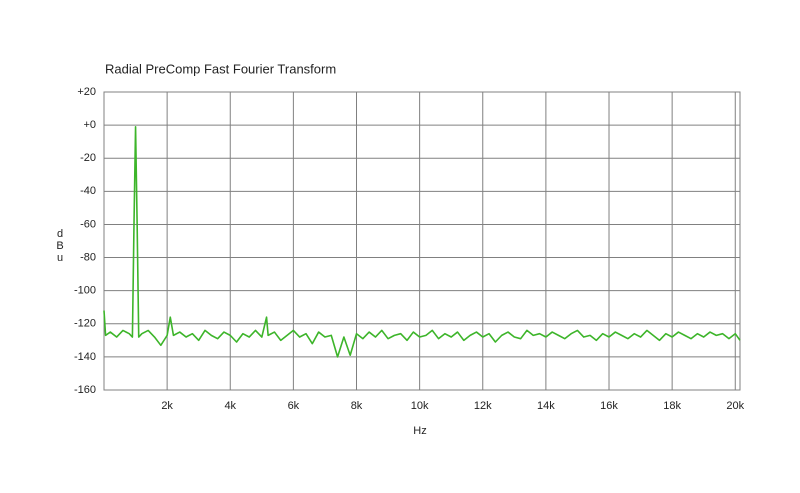 This screenshot has height=493, width=800. What do you see at coordinates (672, 406) in the screenshot?
I see `x-tick-label: 18k` at bounding box center [672, 406].